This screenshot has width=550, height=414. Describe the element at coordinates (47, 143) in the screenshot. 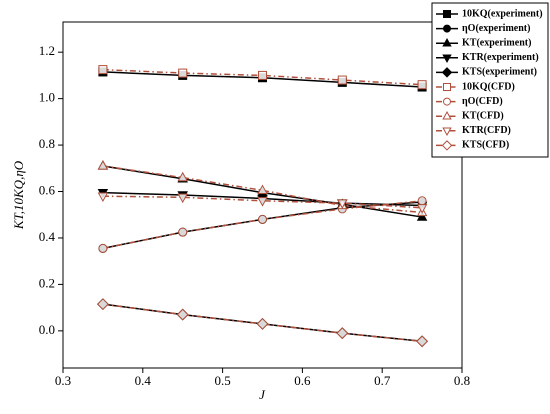

I see `y-tick-label: 0.8` at that location.